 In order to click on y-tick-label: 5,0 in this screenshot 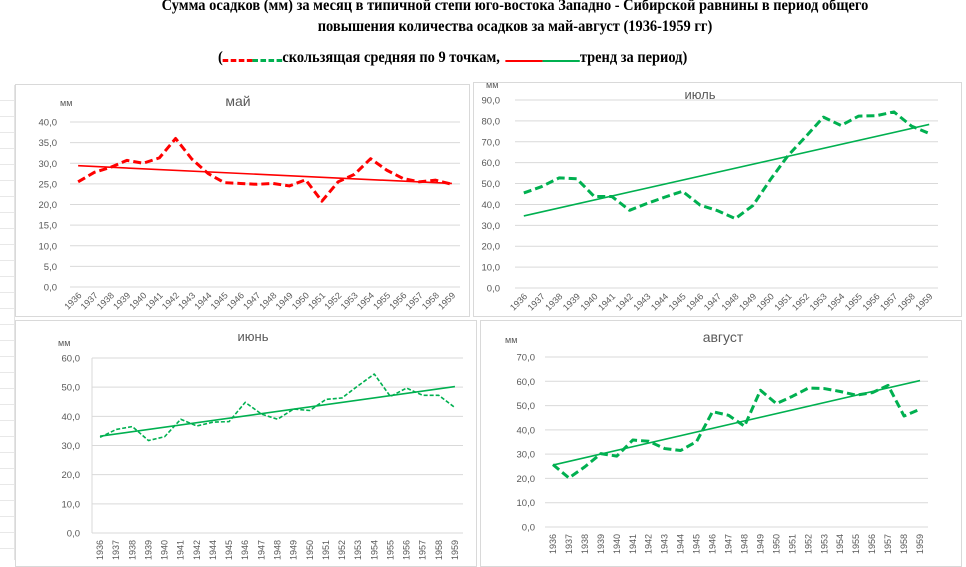, I will do `click(50, 267)`.